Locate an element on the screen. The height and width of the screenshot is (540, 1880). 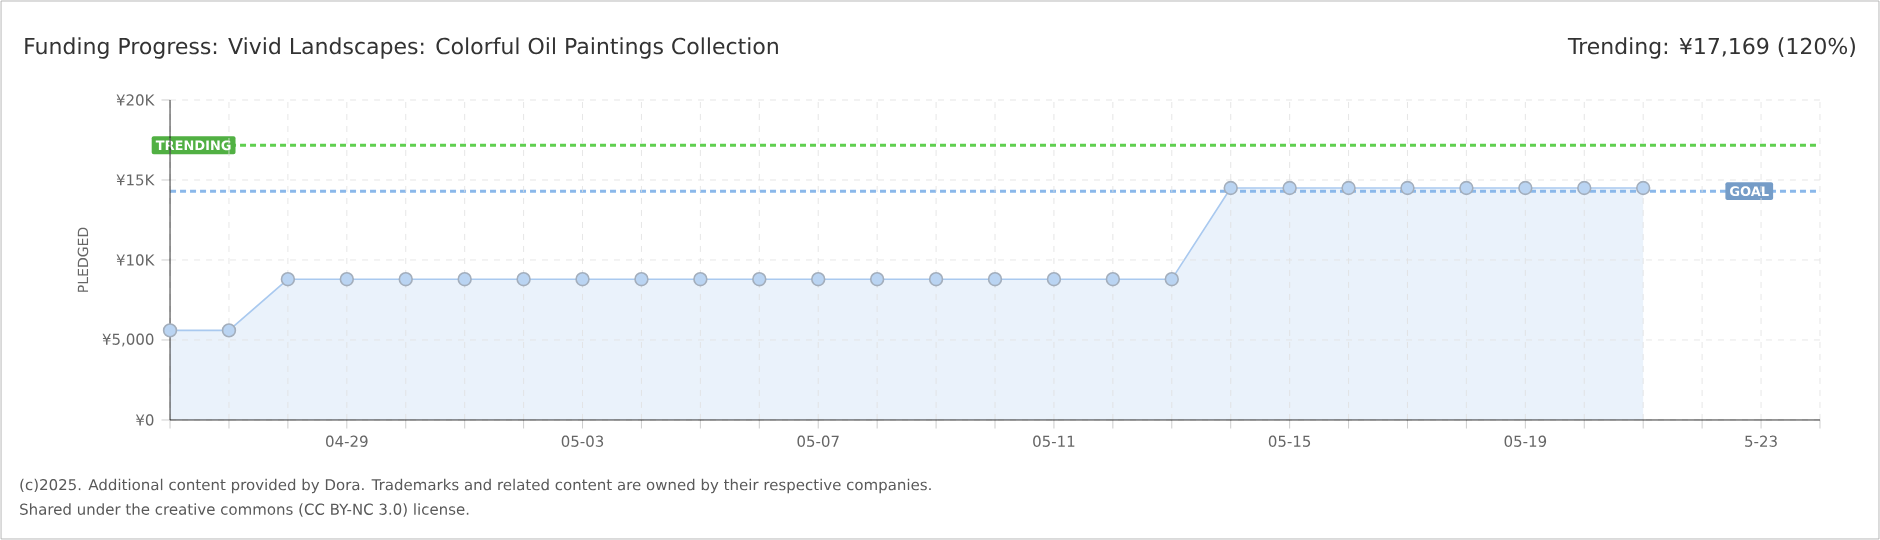
chart-subtitle: Trending: ¥17,169 (120%) is located at coordinates (1711, 48).